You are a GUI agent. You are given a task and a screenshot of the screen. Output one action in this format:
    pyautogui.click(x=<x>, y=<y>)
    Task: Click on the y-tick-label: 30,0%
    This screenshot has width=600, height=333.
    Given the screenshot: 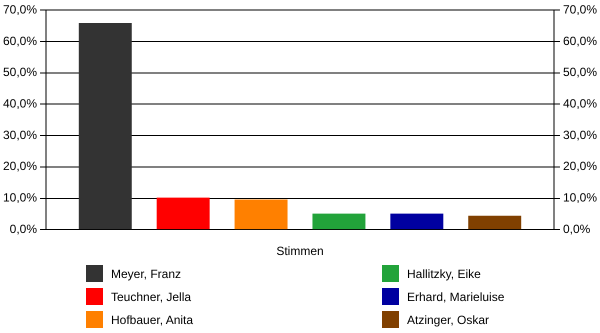 What is the action you would take?
    pyautogui.click(x=20, y=135)
    